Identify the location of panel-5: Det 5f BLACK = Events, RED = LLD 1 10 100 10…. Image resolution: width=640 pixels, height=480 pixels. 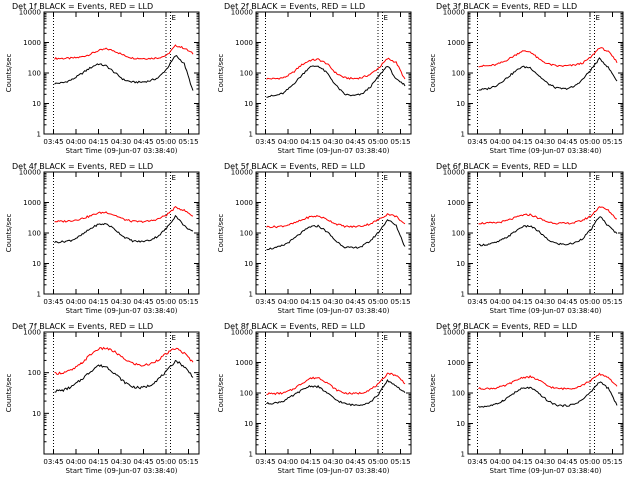
(314, 238).